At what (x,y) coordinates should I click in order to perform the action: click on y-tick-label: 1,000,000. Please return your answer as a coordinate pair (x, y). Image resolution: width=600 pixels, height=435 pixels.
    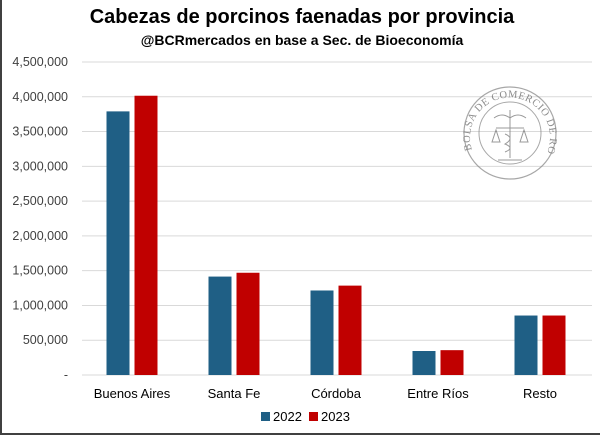
    Looking at the image, I should click on (40, 305).